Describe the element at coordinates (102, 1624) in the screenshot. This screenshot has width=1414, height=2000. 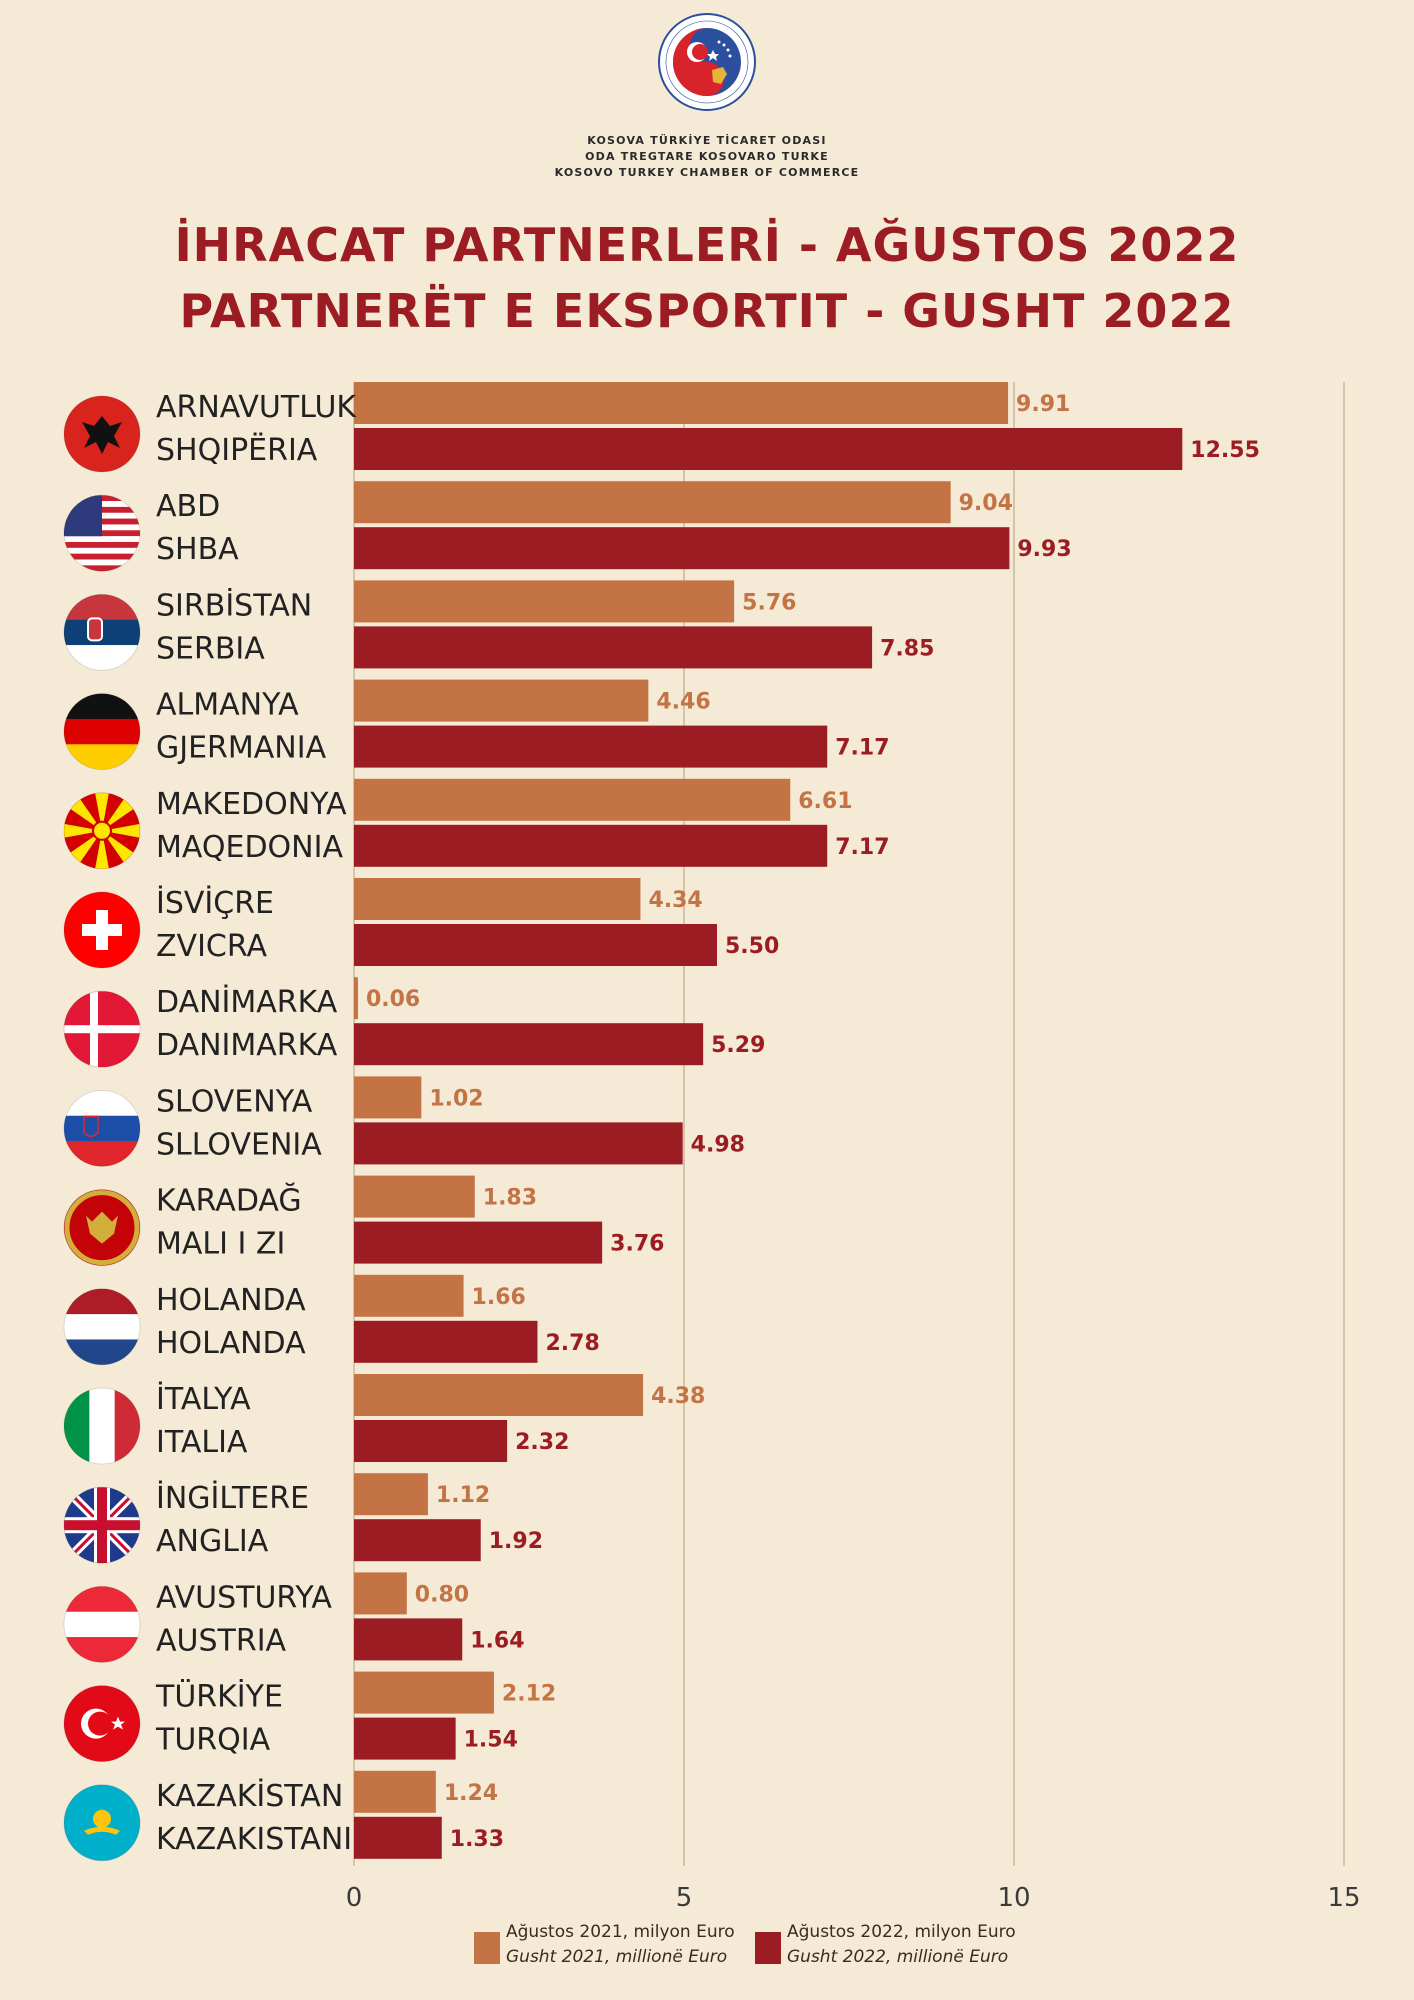
I see `flag-outline-avusturya` at that location.